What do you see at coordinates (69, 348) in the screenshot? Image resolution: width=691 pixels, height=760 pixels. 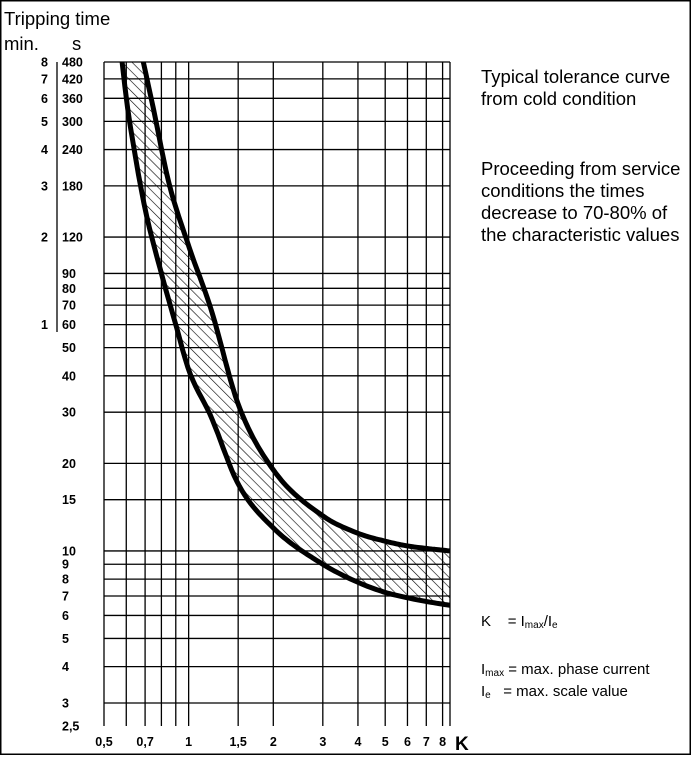 I see `y-tick-label-seconds: 50` at bounding box center [69, 348].